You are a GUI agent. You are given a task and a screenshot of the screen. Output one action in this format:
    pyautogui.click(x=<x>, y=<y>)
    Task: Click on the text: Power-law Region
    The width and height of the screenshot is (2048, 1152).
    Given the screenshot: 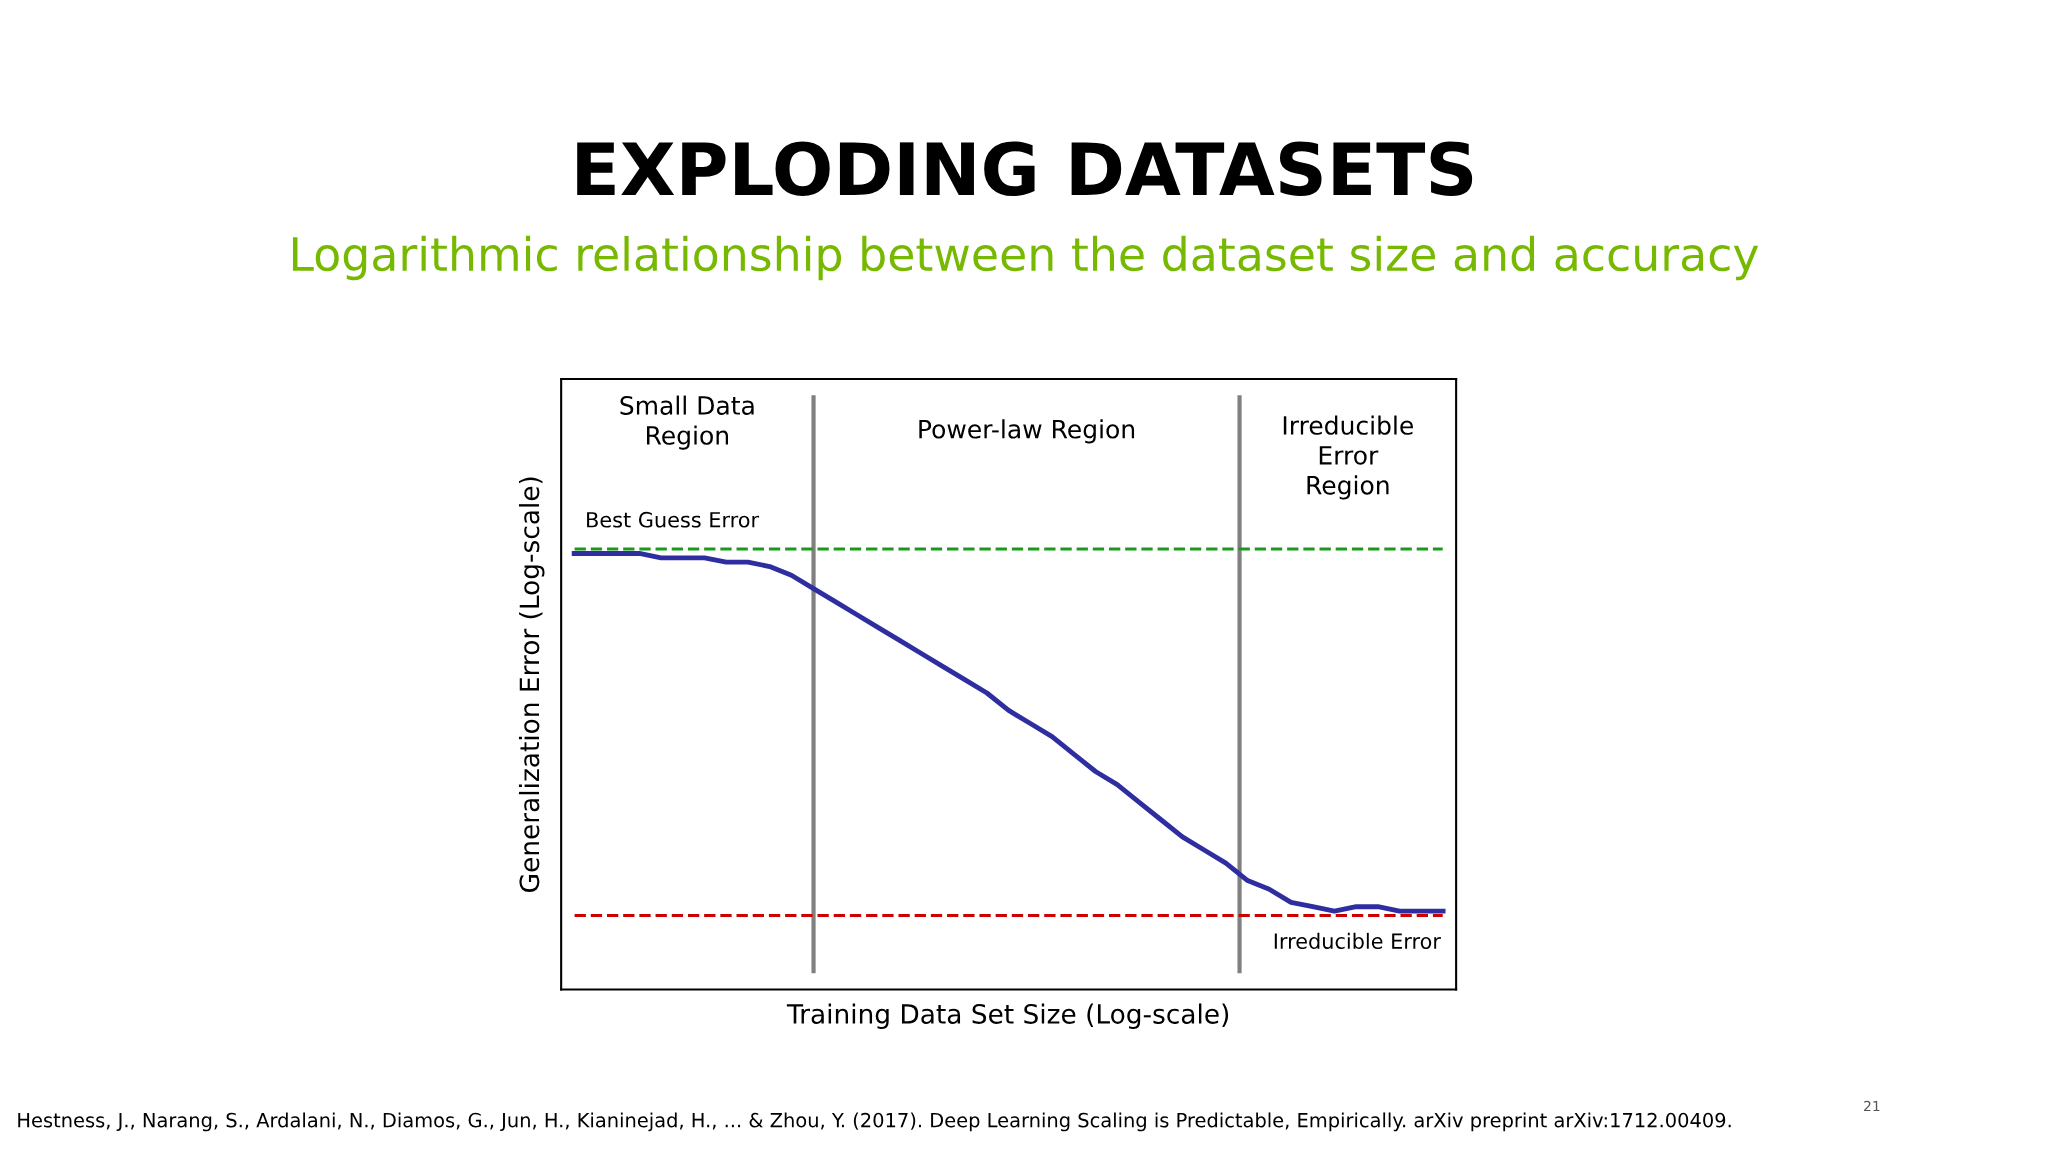 What is the action you would take?
    pyautogui.click(x=1027, y=431)
    